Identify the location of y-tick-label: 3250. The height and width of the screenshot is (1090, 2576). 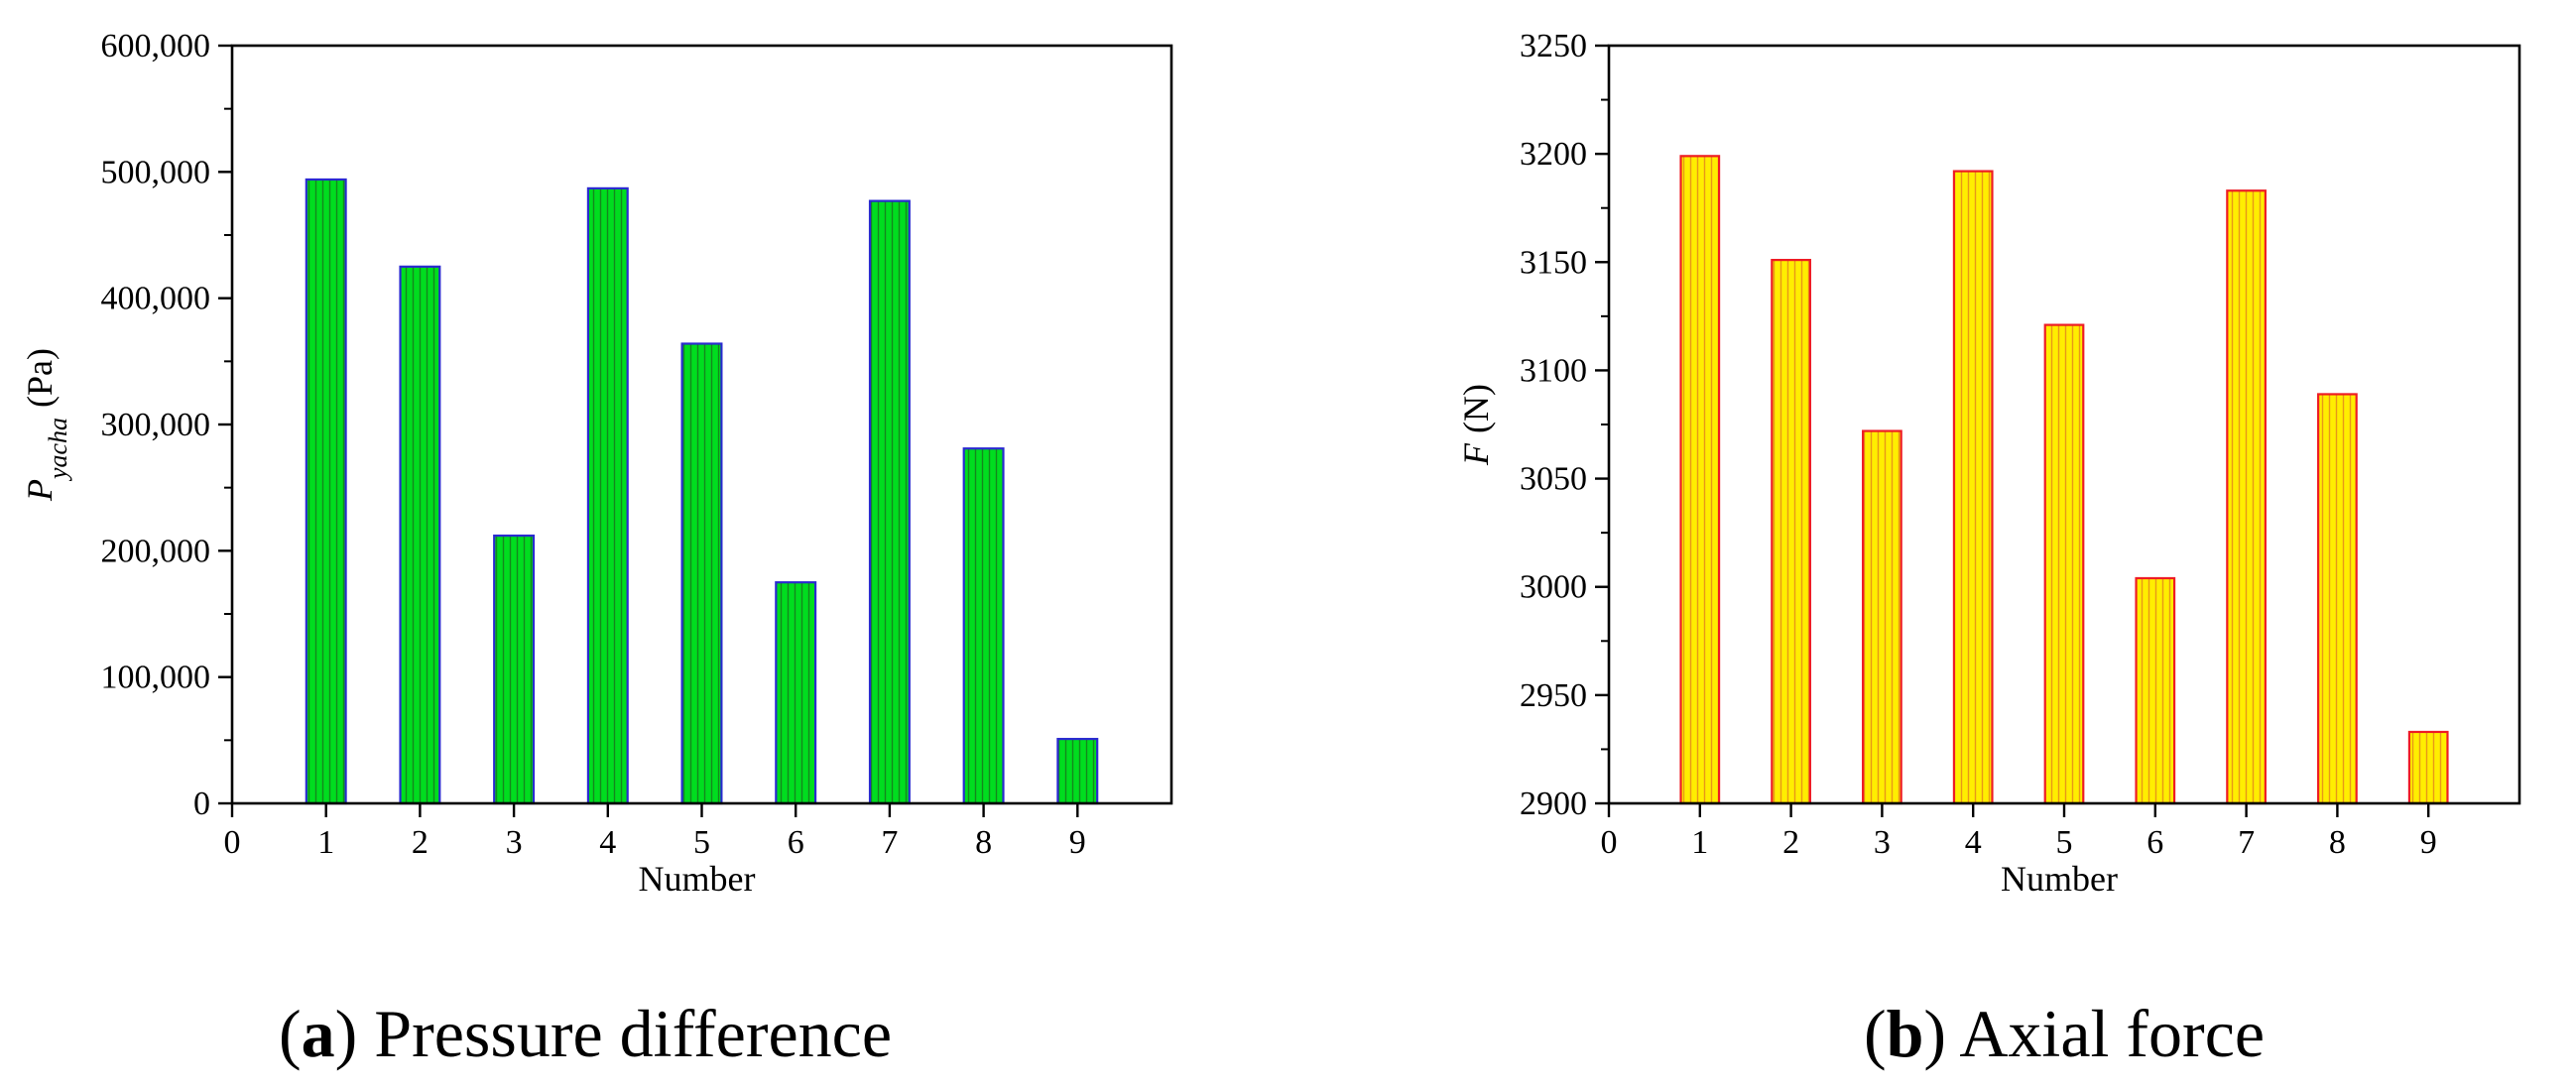
(1553, 46).